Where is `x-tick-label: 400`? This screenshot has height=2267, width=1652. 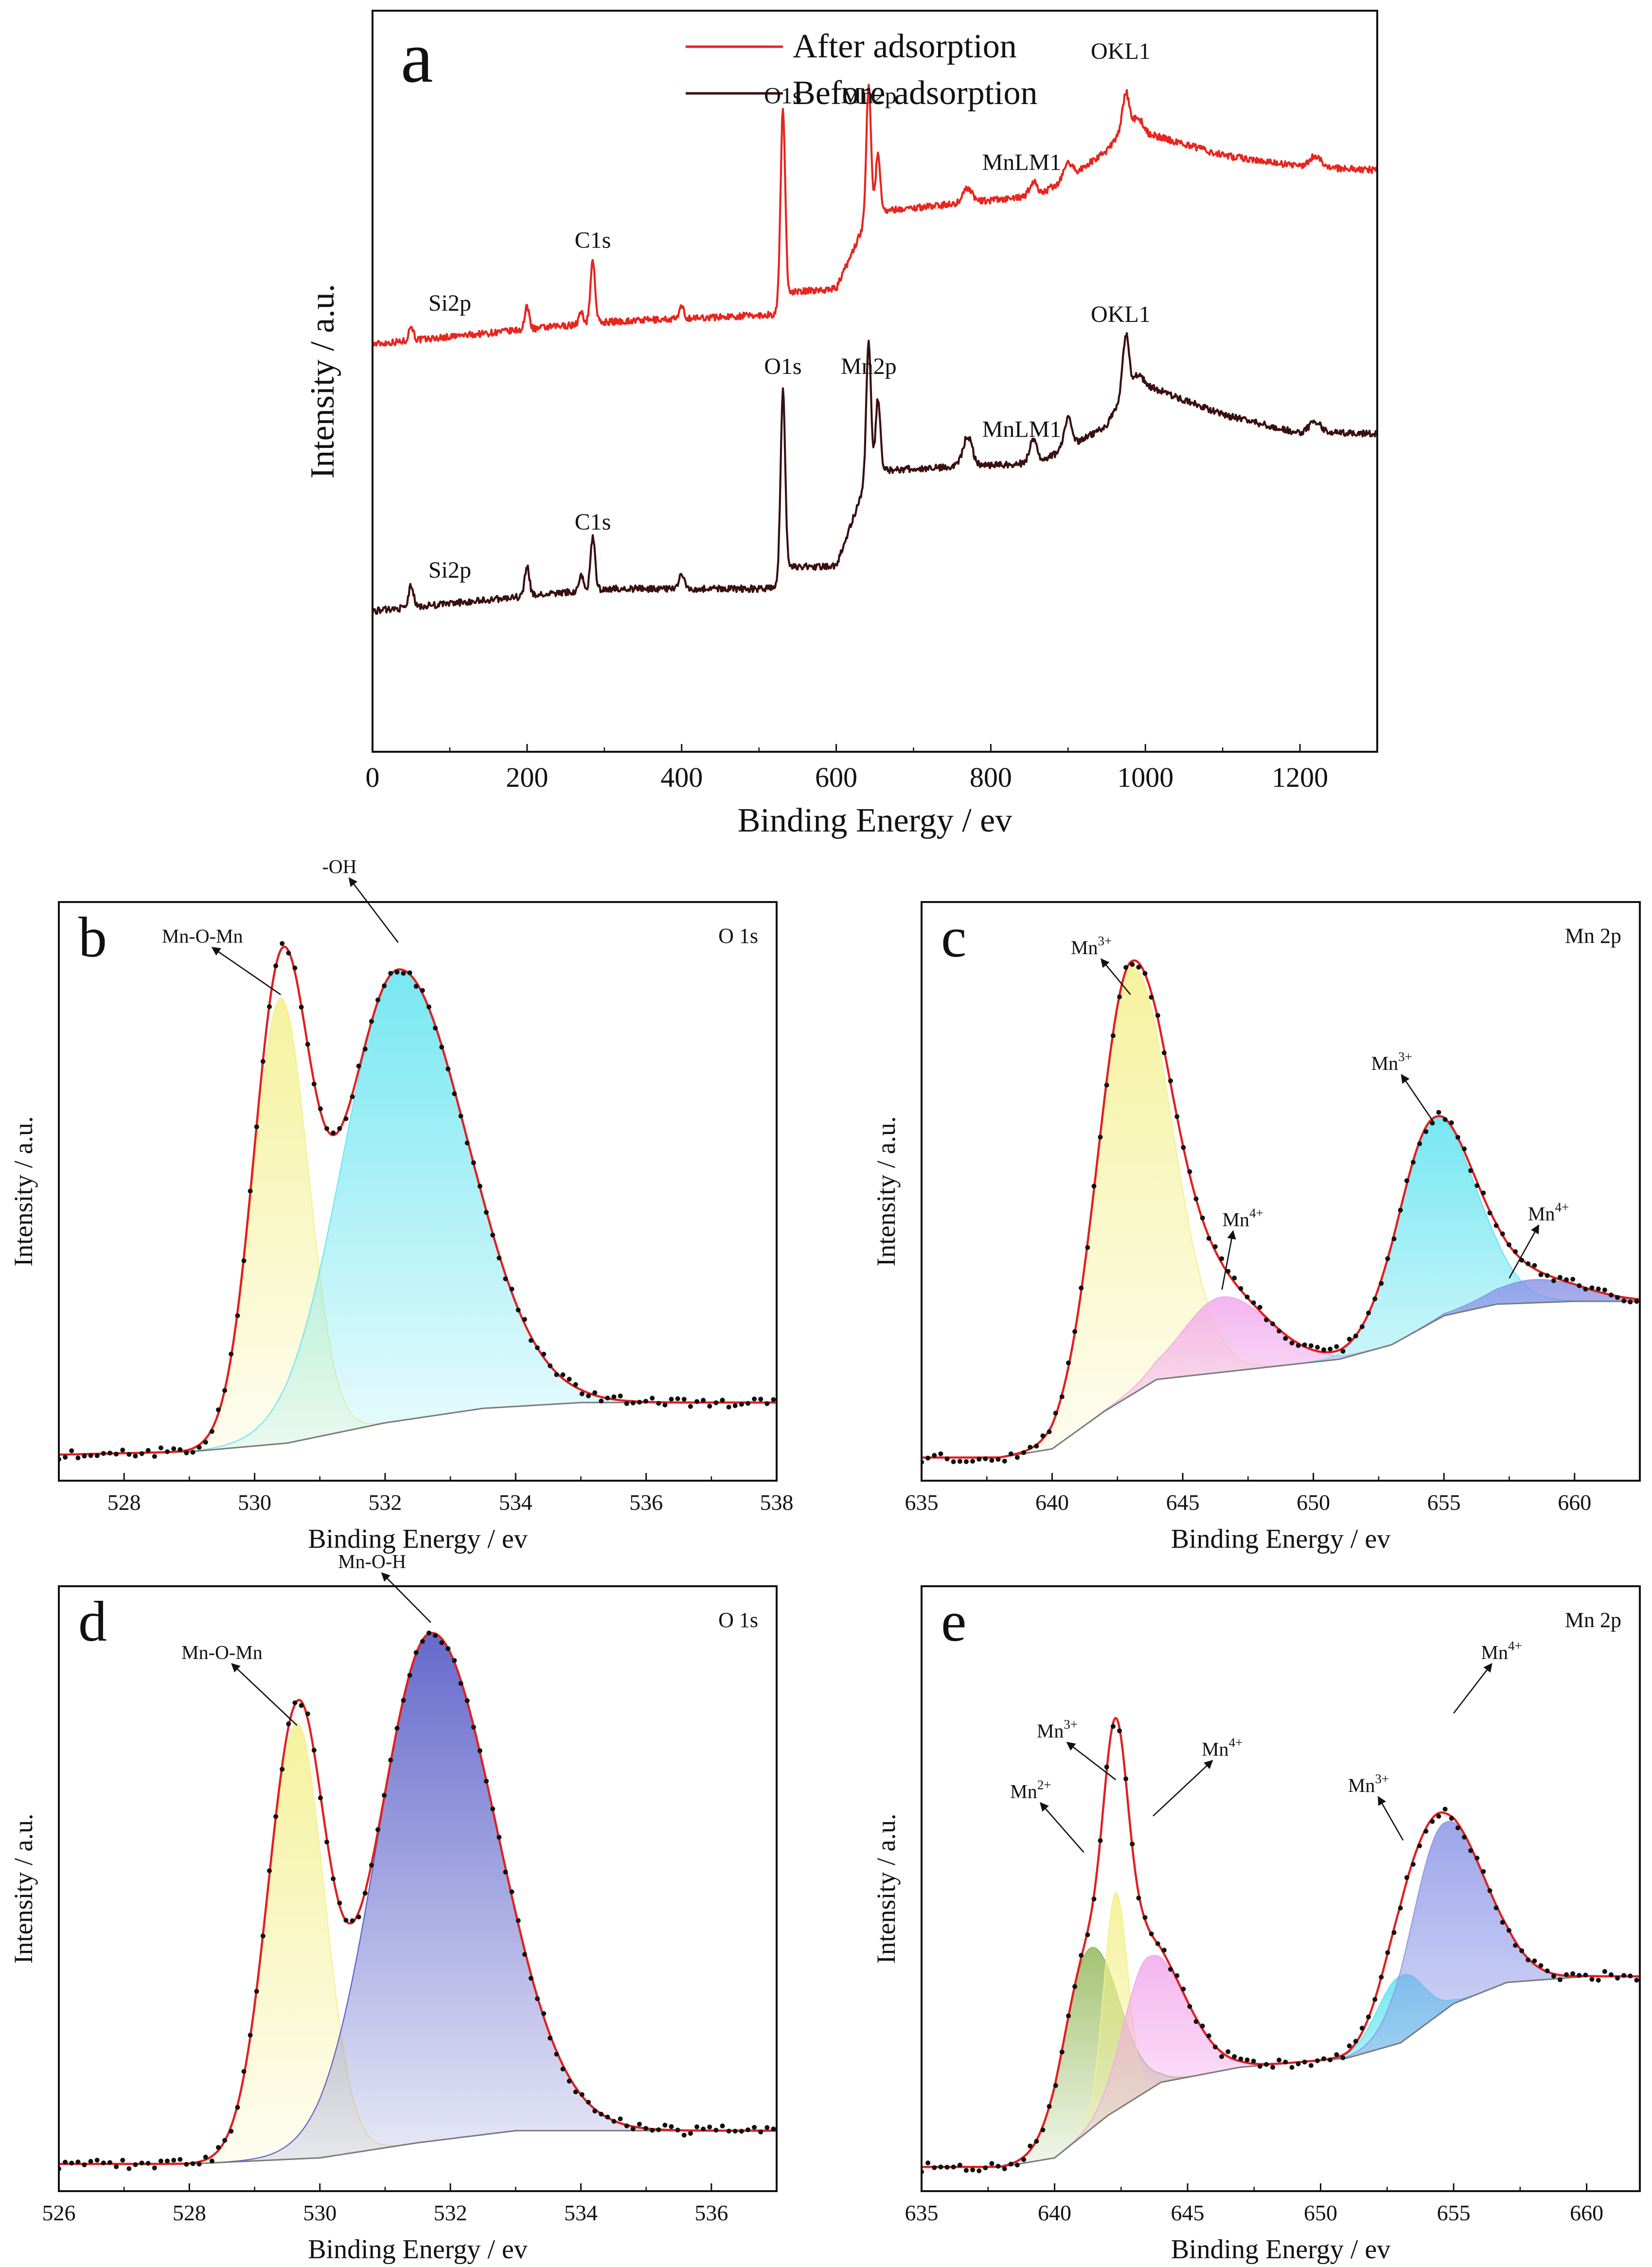
x-tick-label: 400 is located at coordinates (681, 777).